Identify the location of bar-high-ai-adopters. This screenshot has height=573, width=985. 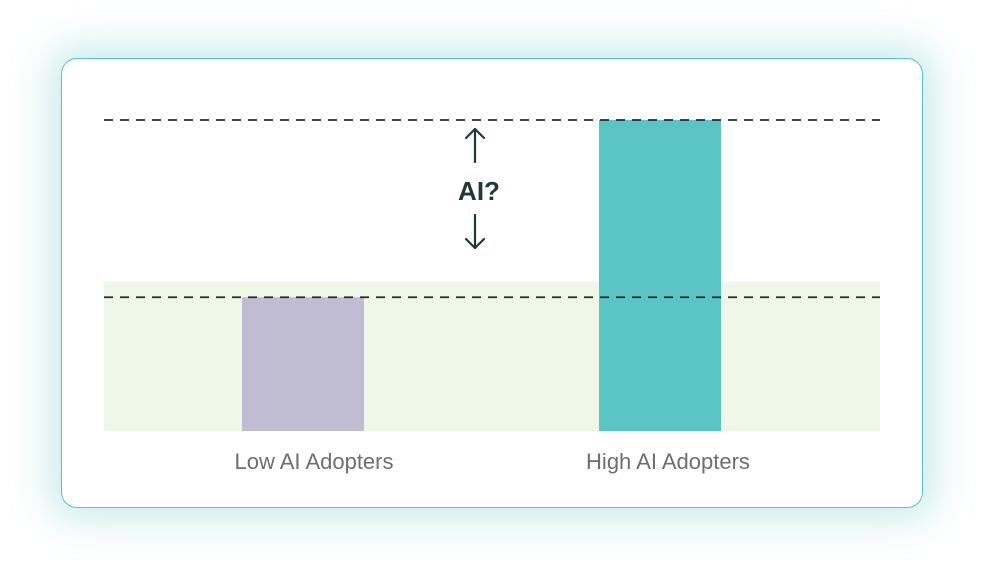
(660, 275).